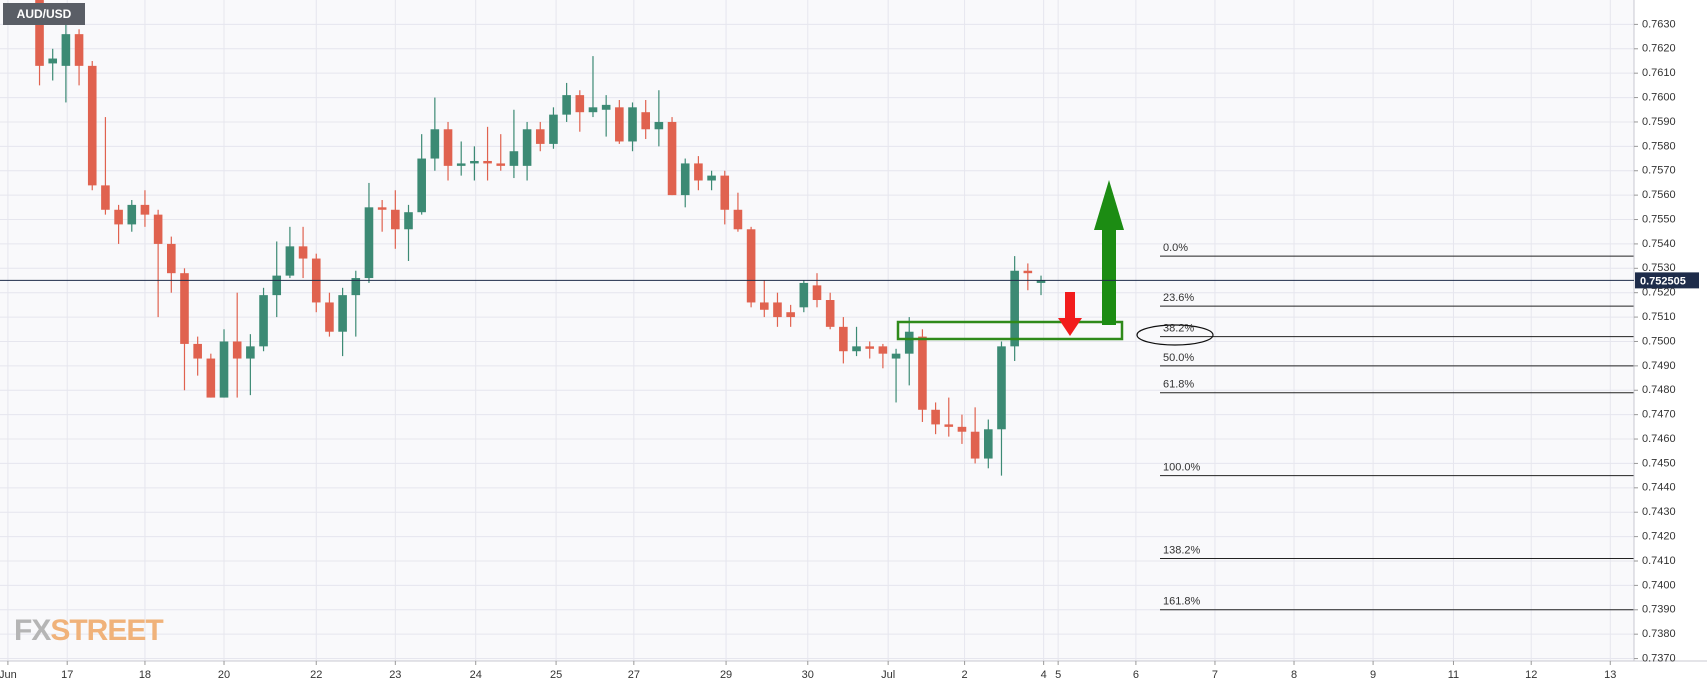 Image resolution: width=1707 pixels, height=692 pixels. Describe the element at coordinates (1659, 293) in the screenshot. I see `y-tick-label: 0.7520` at that location.